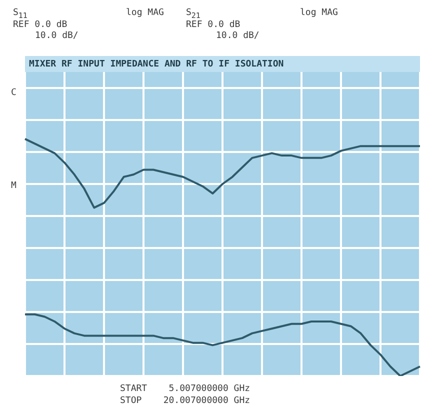  I want to click on chart-title: MIXER RF INPUT IMPEDANCE AND RF TO IF ISOLATION, so click(156, 64).